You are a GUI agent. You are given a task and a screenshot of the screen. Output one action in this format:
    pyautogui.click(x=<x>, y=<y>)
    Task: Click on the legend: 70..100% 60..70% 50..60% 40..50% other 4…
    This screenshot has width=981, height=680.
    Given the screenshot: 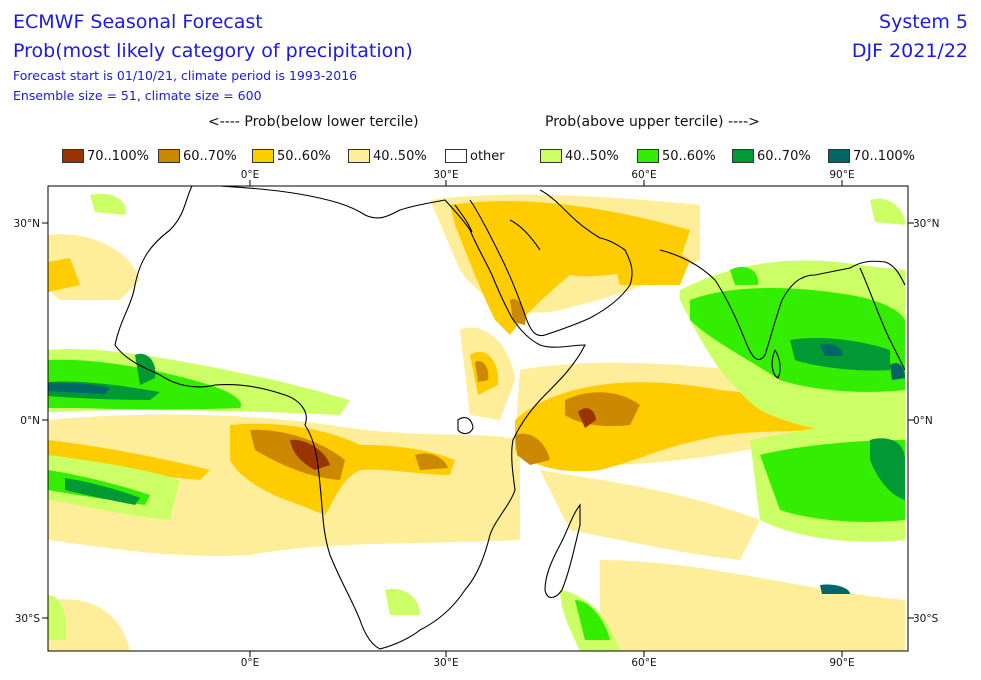 What is the action you would take?
    pyautogui.click(x=490, y=156)
    